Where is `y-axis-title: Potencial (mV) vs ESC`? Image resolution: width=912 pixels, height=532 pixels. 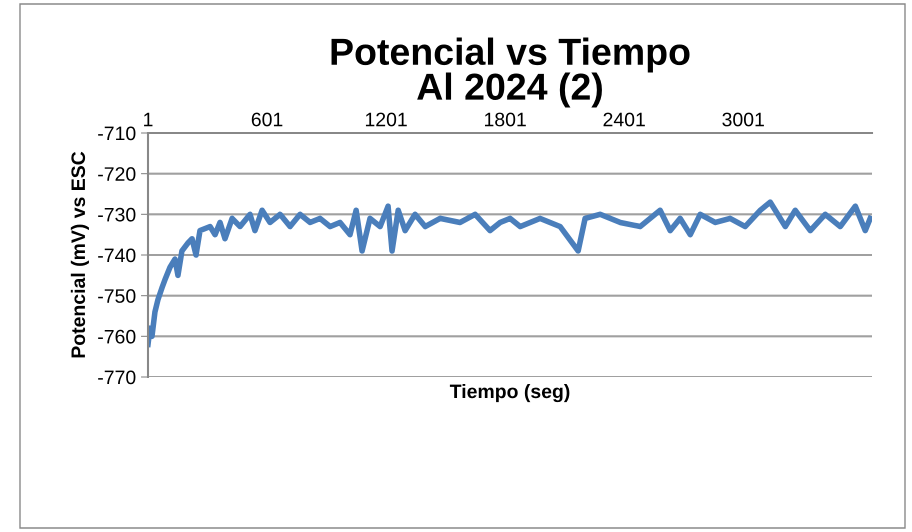 y-axis-title: Potencial (mV) vs ESC is located at coordinates (79, 255).